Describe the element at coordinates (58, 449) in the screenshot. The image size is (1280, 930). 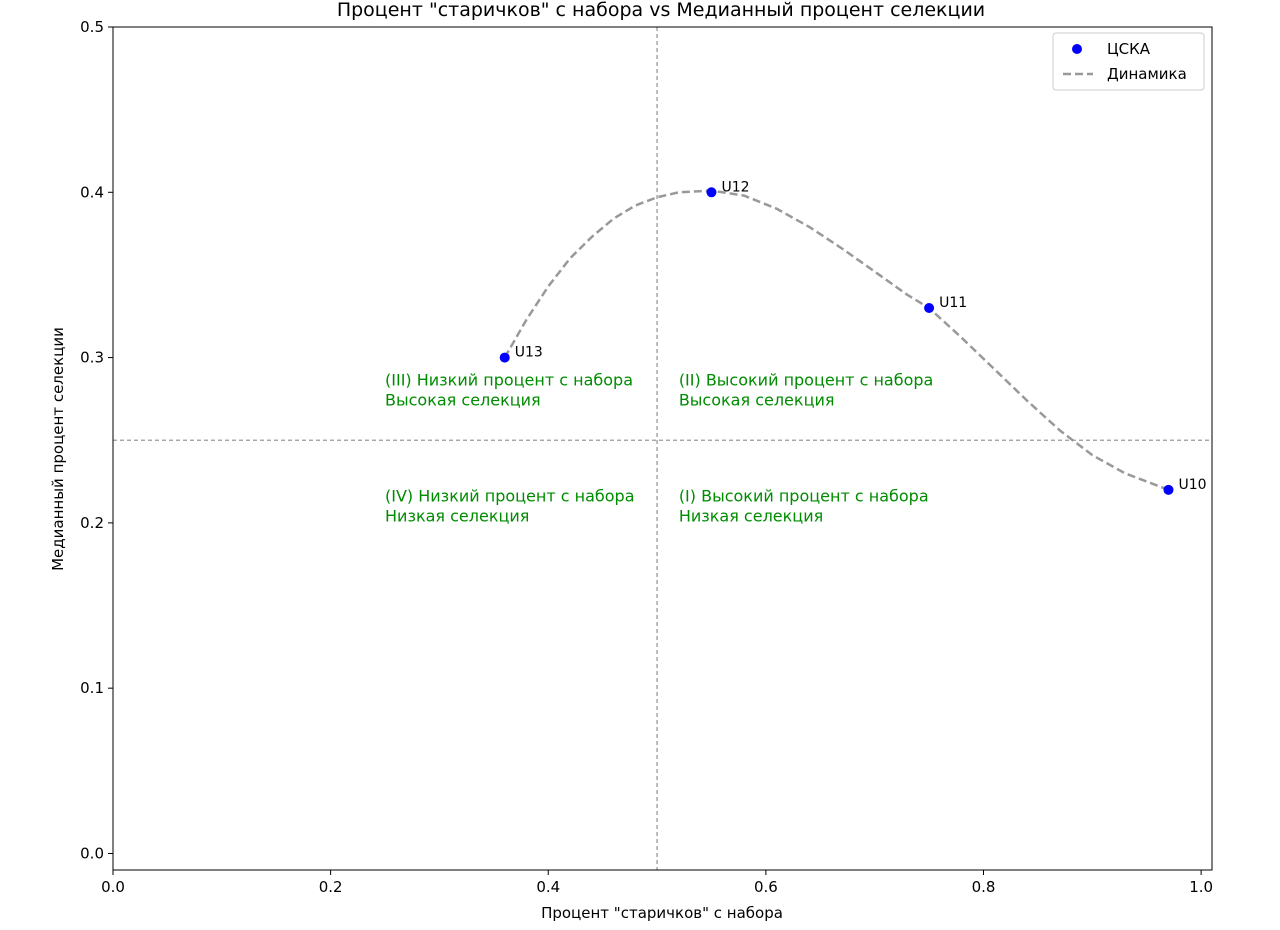
I see `y-axis-label: Медианный процент селекции` at that location.